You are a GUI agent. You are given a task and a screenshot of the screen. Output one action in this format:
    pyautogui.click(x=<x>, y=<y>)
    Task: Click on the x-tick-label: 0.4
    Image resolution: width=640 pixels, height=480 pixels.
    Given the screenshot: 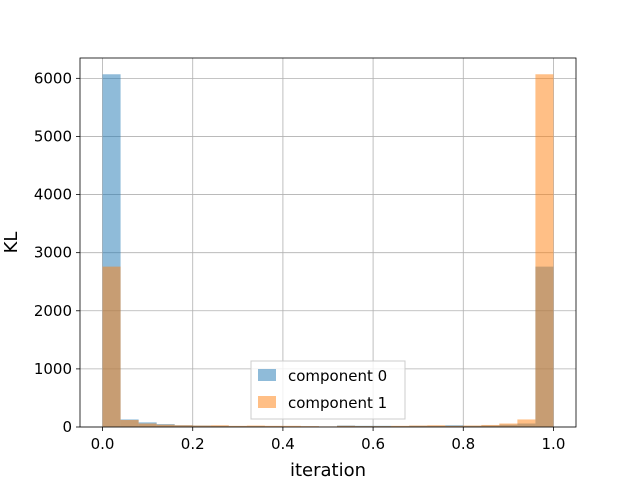 What is the action you would take?
    pyautogui.click(x=283, y=444)
    